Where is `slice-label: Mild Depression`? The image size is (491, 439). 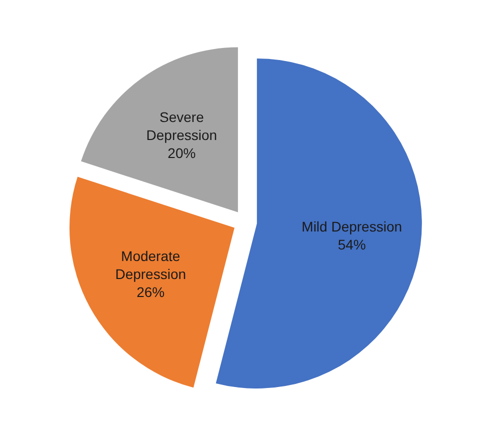 slice-label: Mild Depression is located at coordinates (352, 226).